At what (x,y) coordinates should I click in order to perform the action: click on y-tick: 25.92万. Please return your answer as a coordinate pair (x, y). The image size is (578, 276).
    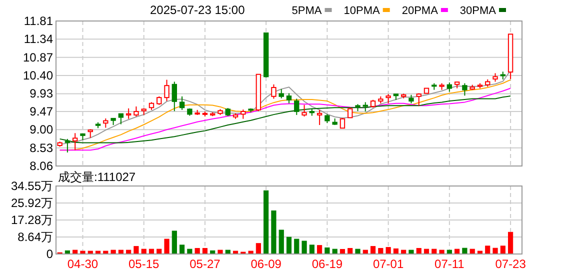
    Looking at the image, I should click on (31, 203).